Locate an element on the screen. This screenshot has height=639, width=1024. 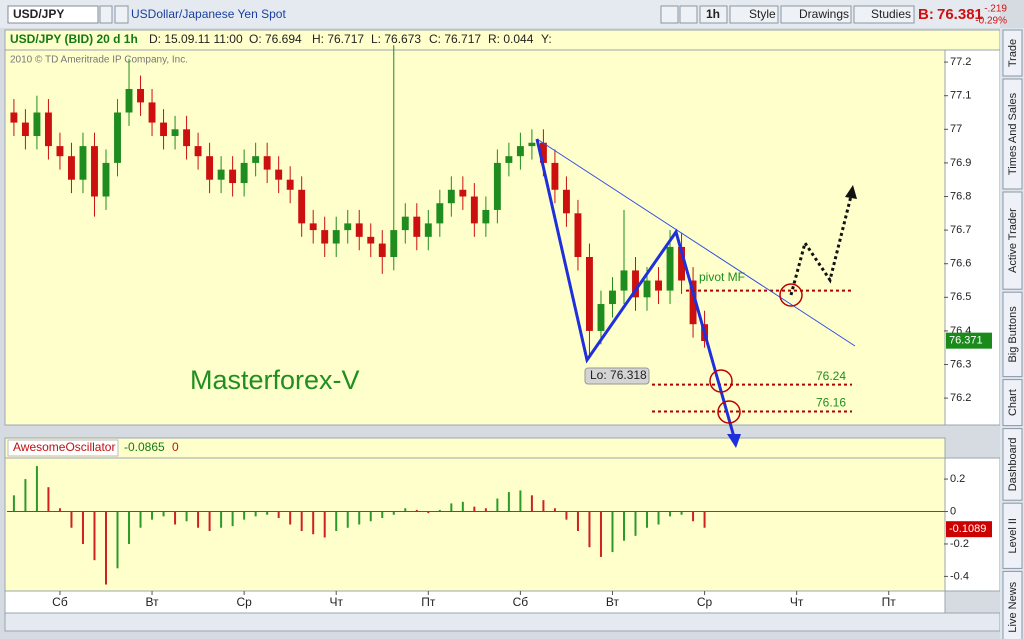
side-tab-label: Live News is located at coordinates (1013, 606).